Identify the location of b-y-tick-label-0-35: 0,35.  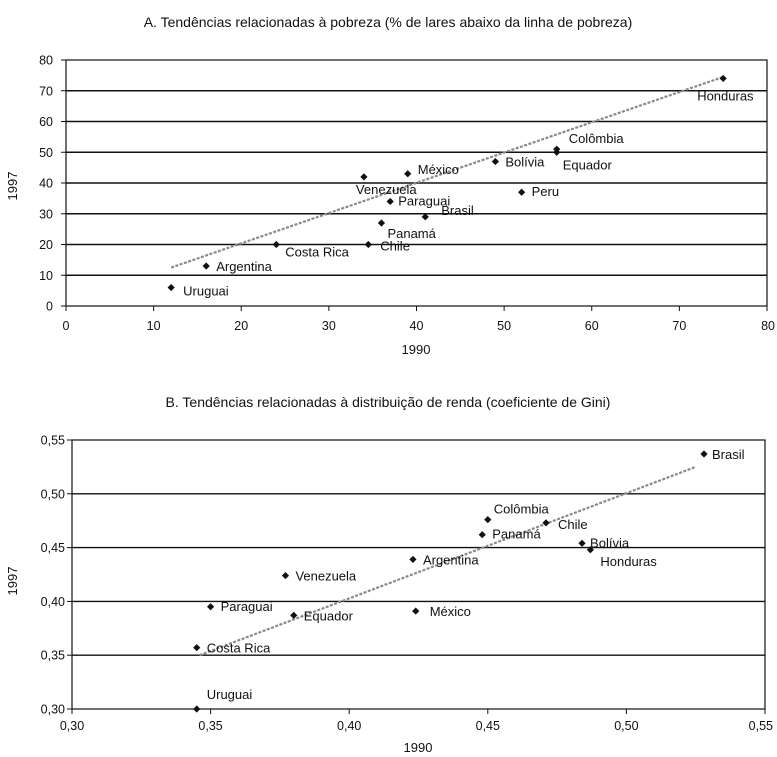
(53, 656).